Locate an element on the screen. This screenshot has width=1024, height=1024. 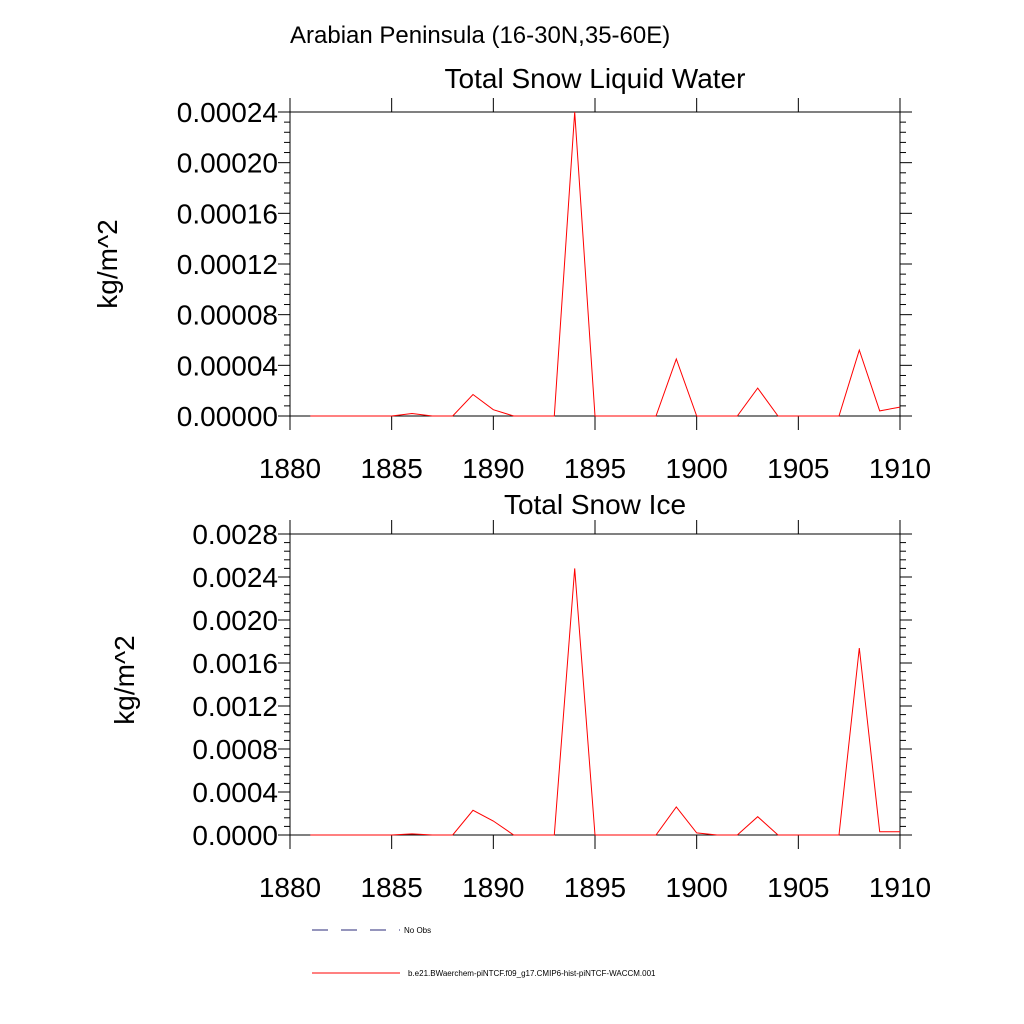
chart-1-xtick-label: 1885 is located at coordinates (392, 887).